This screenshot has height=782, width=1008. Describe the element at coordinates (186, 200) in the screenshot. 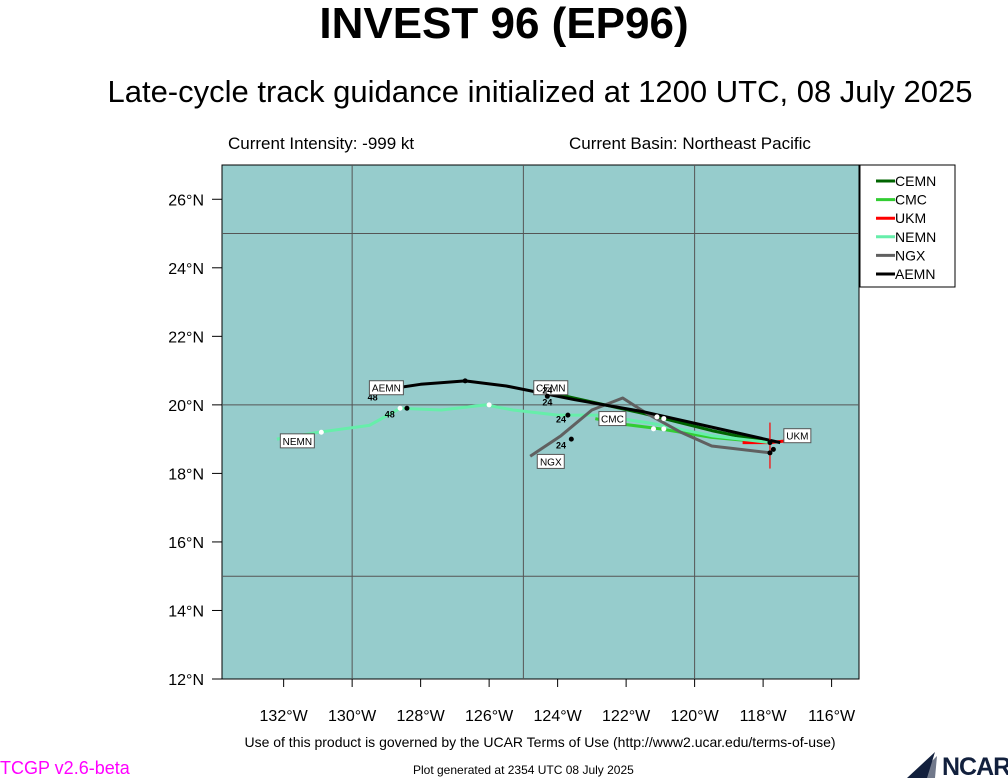

I see `y-tick-label: 26°N` at that location.